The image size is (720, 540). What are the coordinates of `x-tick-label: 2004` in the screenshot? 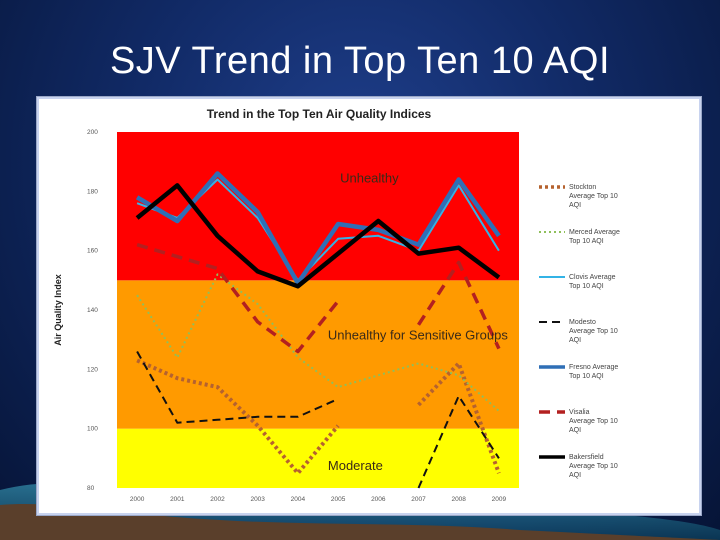 It's located at (298, 499).